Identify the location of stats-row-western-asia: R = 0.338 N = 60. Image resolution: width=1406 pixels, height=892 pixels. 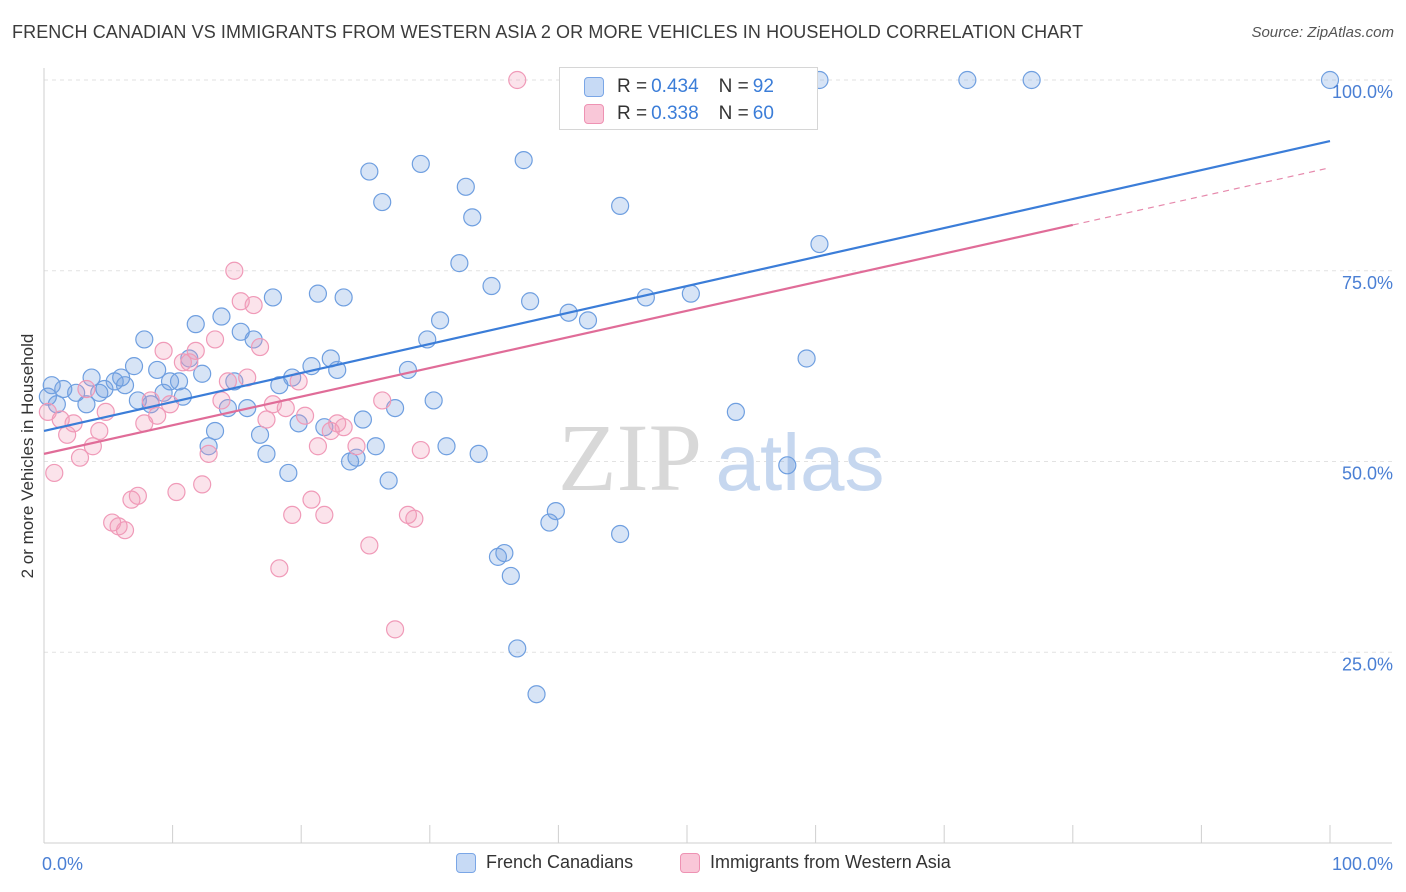
(695, 114).